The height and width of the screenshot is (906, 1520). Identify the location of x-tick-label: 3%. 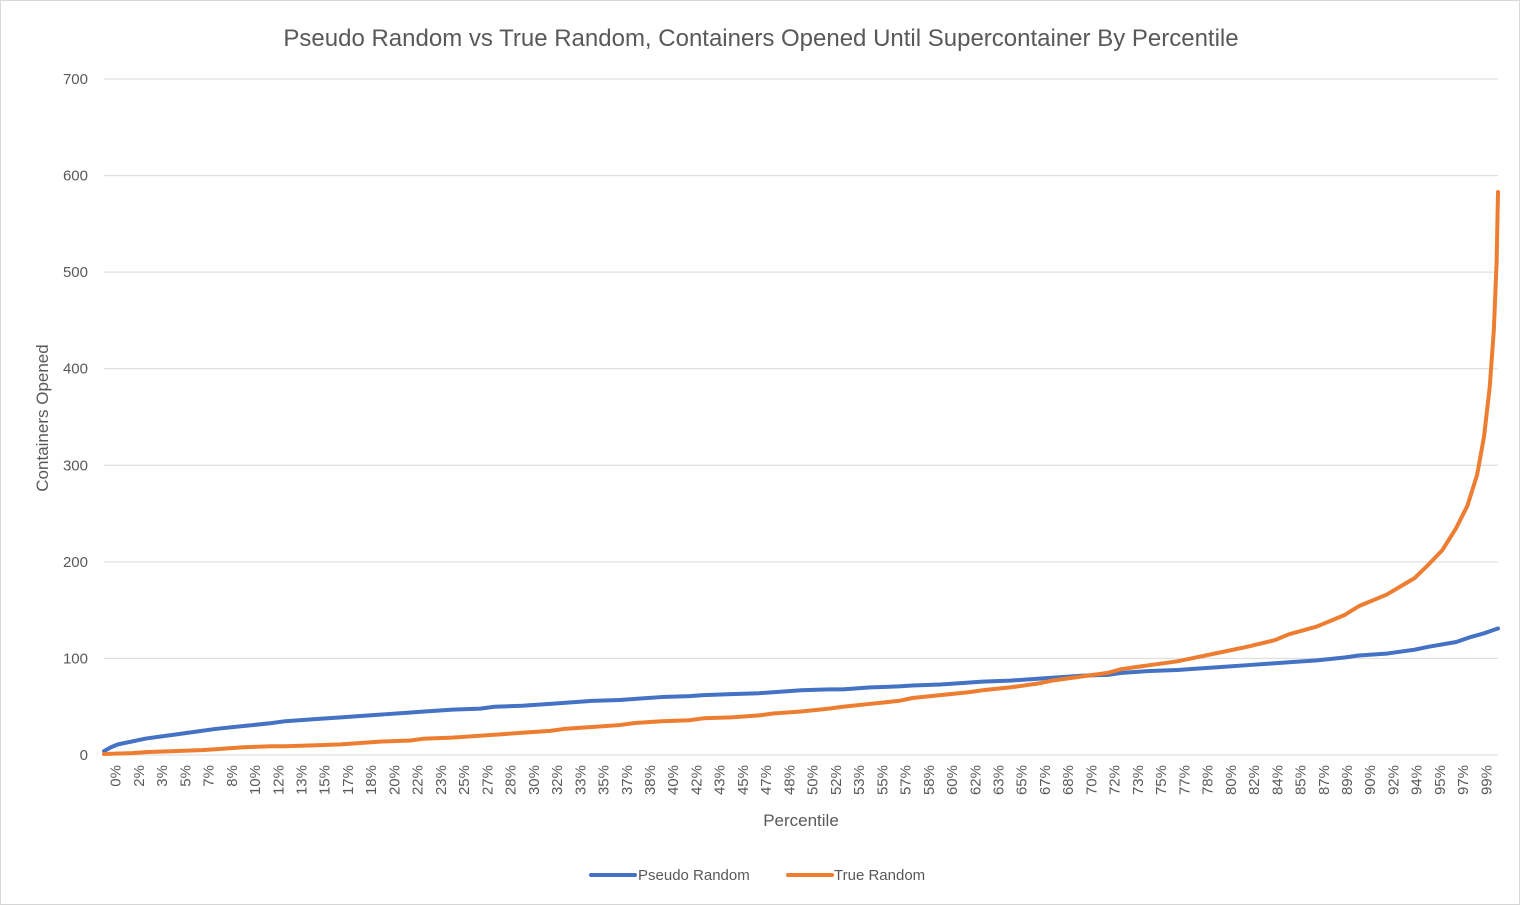
(162, 776).